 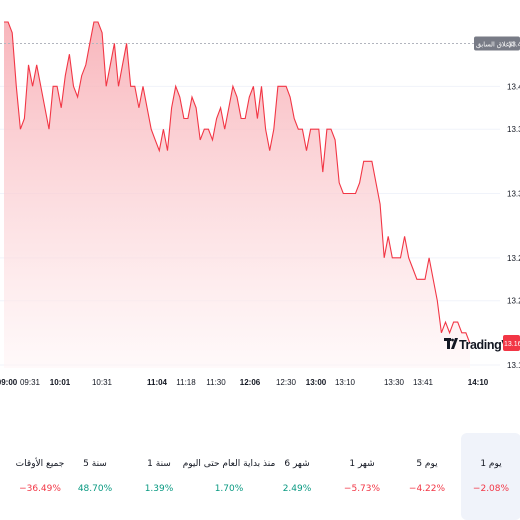 I want to click on price-tick-label: 13.30, so click(x=513, y=194).